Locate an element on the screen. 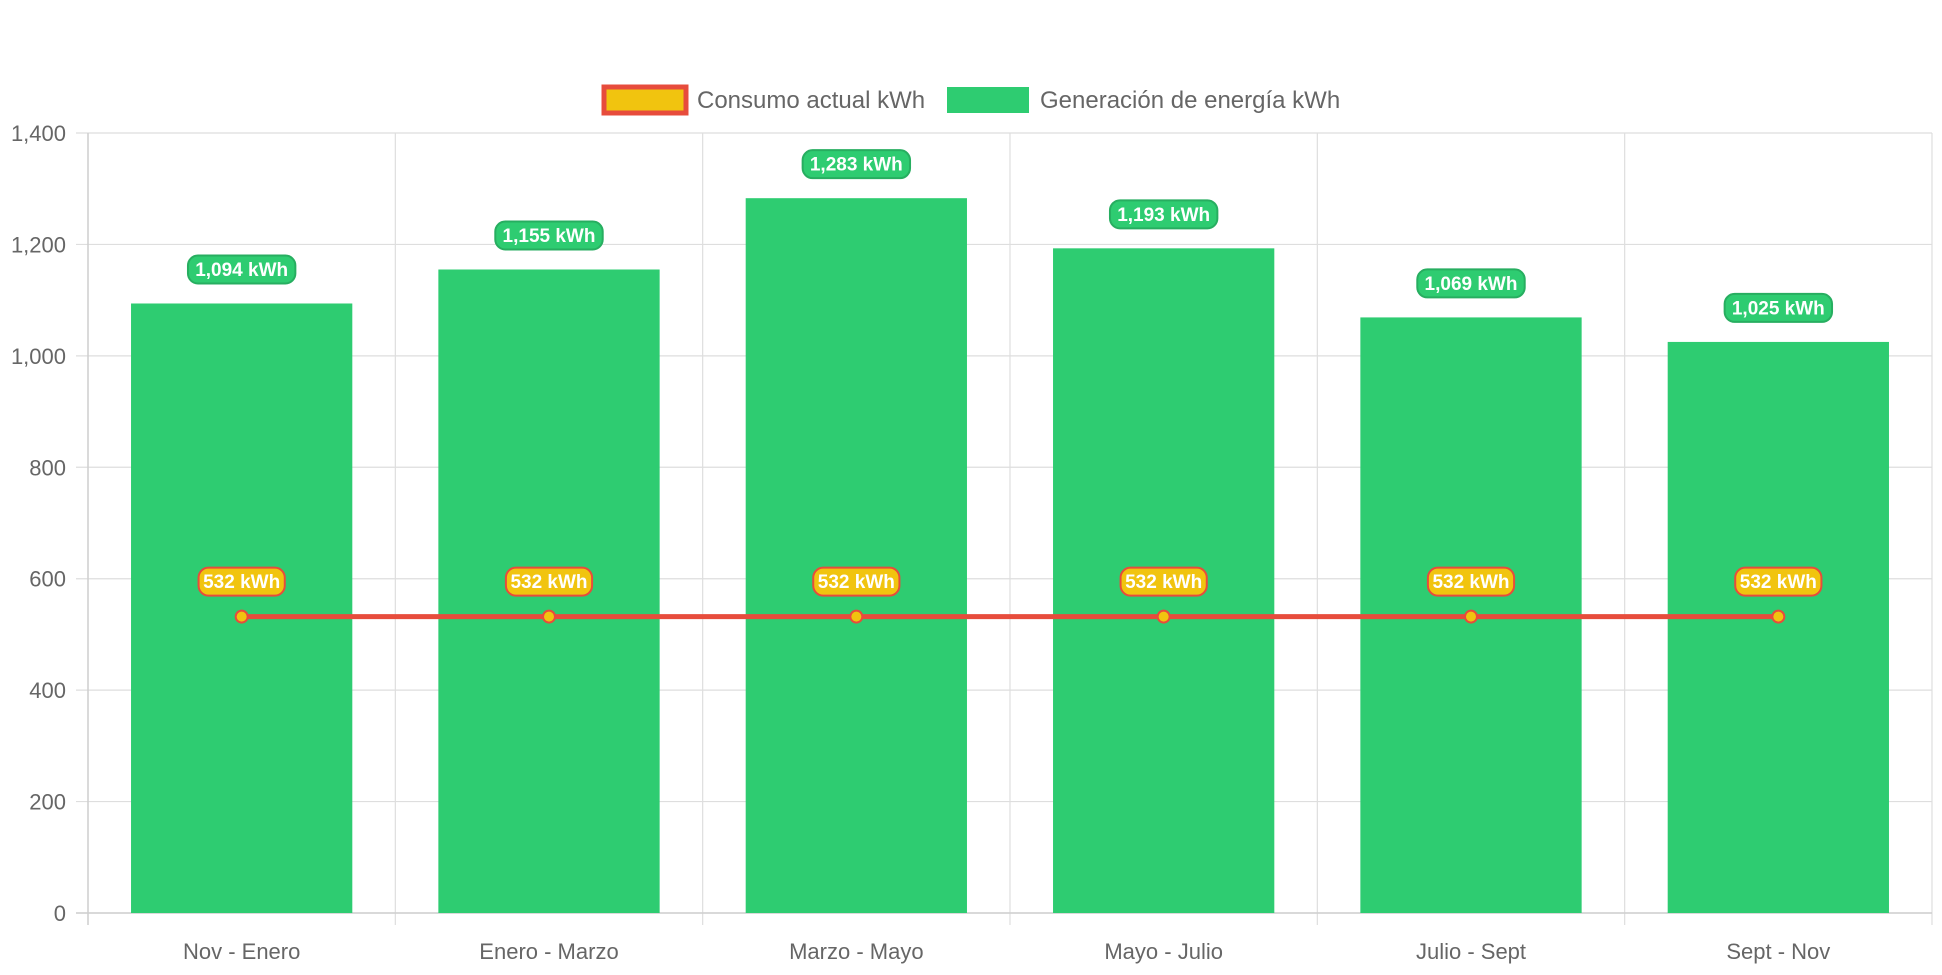 This screenshot has width=1942, height=975. y-tick-label: 800 is located at coordinates (47, 467).